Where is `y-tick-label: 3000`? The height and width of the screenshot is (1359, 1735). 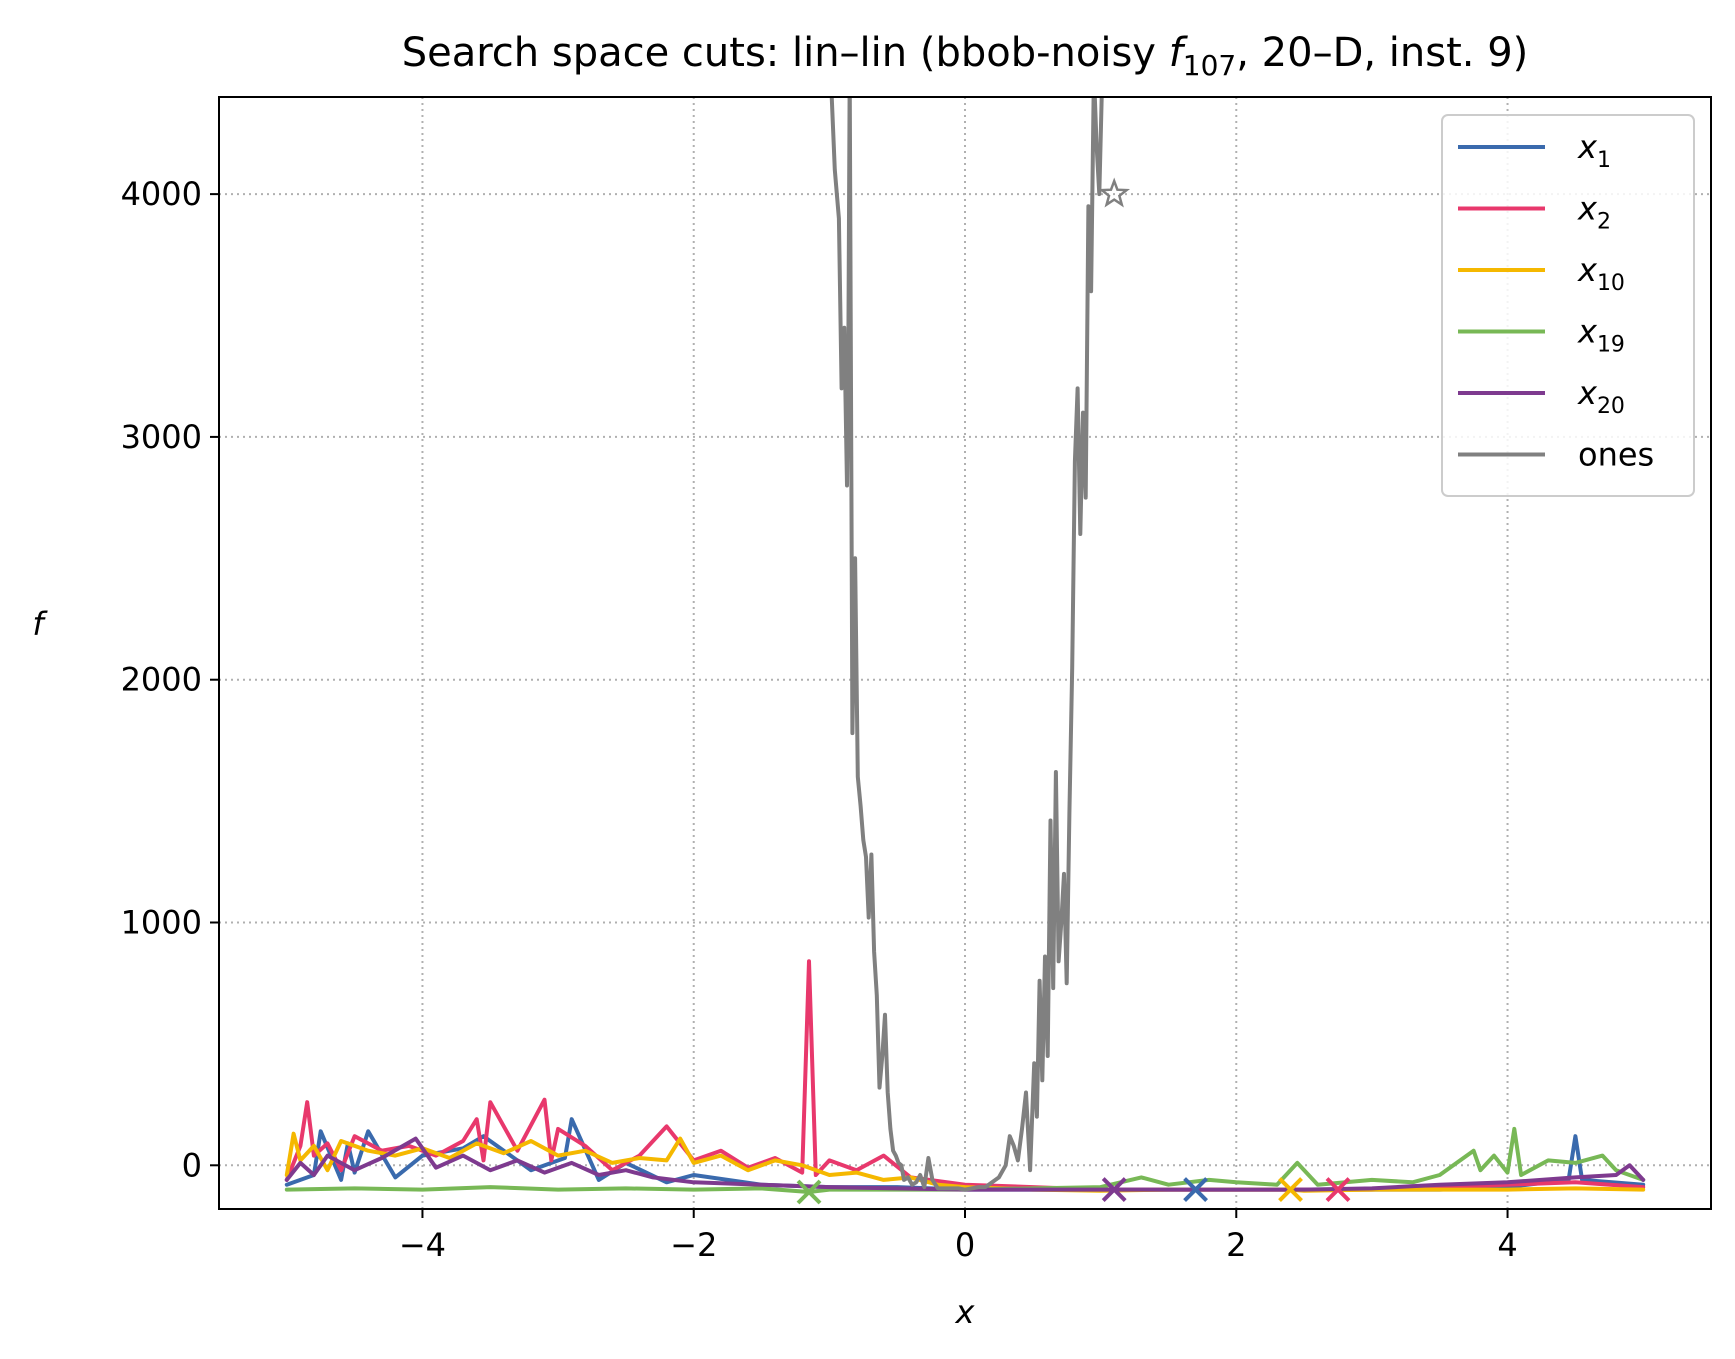
y-tick-label: 3000 is located at coordinates (161, 437).